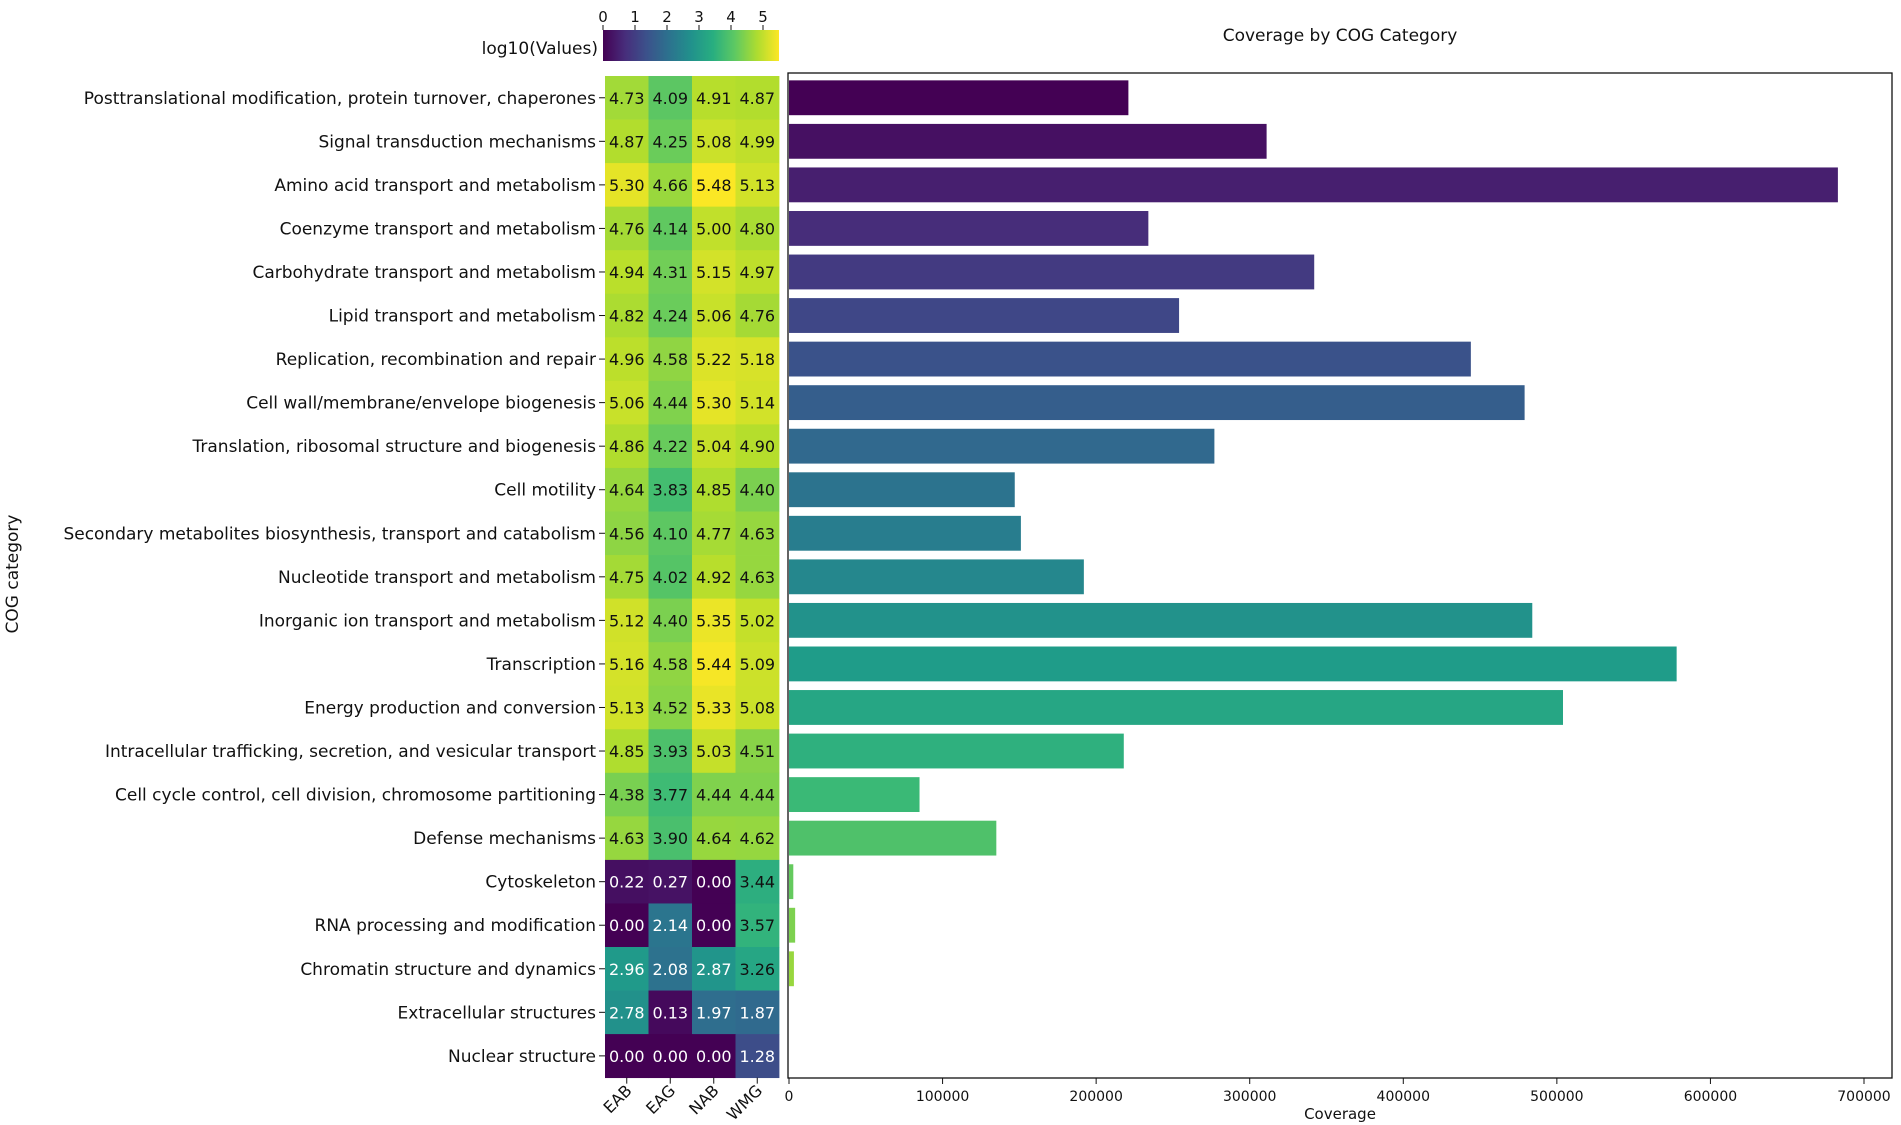  Describe the element at coordinates (714, 533) in the screenshot. I see `heatmap-cell-secondary-metabolites-biosynthesis-transport-and-catabolism-nab` at that location.